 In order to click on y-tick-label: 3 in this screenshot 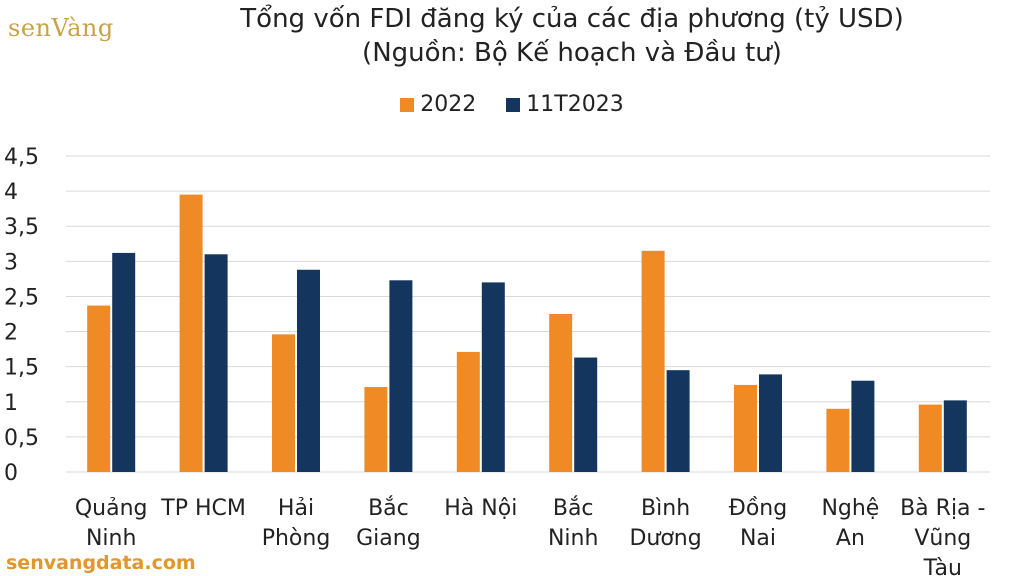, I will do `click(11, 262)`.